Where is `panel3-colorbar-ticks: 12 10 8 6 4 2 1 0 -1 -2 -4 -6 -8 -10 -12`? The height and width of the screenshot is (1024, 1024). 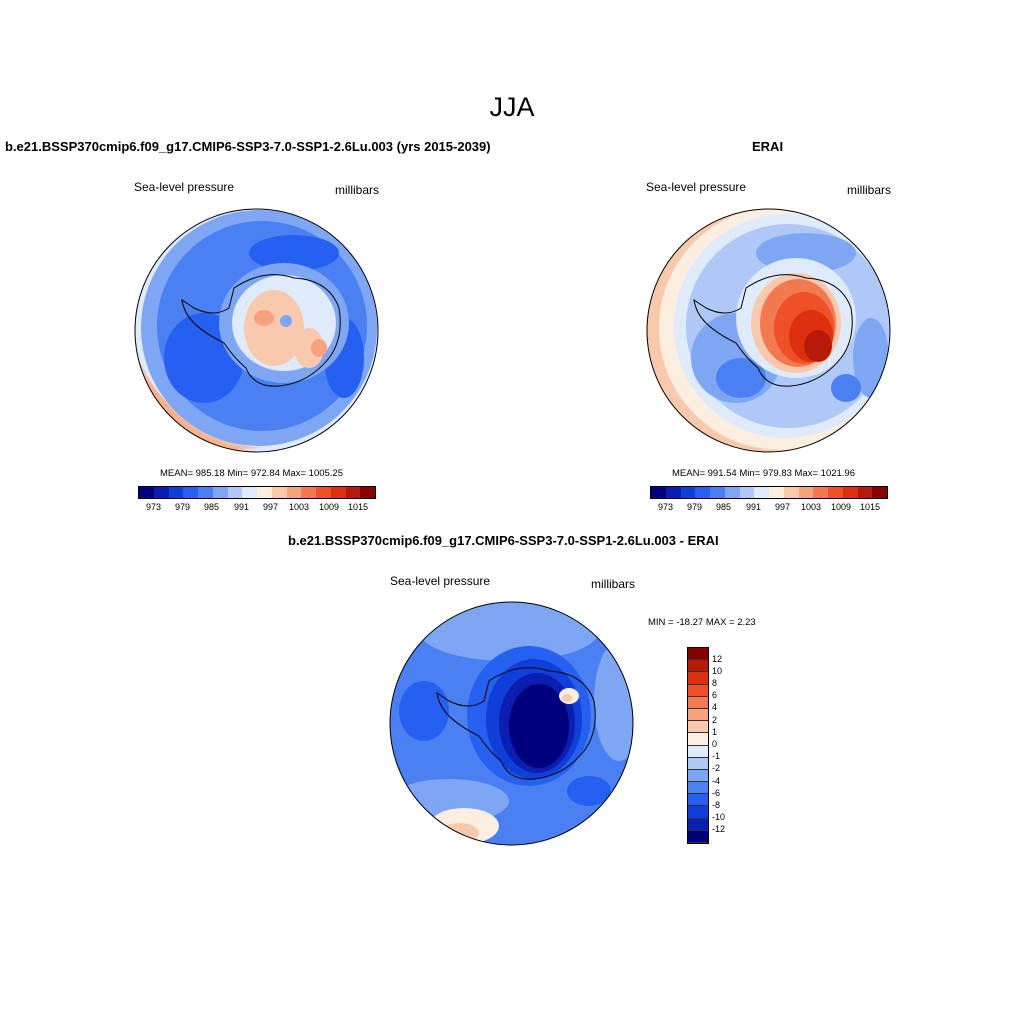 panel3-colorbar-ticks: 12 10 8 6 4 2 1 0 -1 -2 -4 -6 -8 -10 -12 is located at coordinates (732, 744).